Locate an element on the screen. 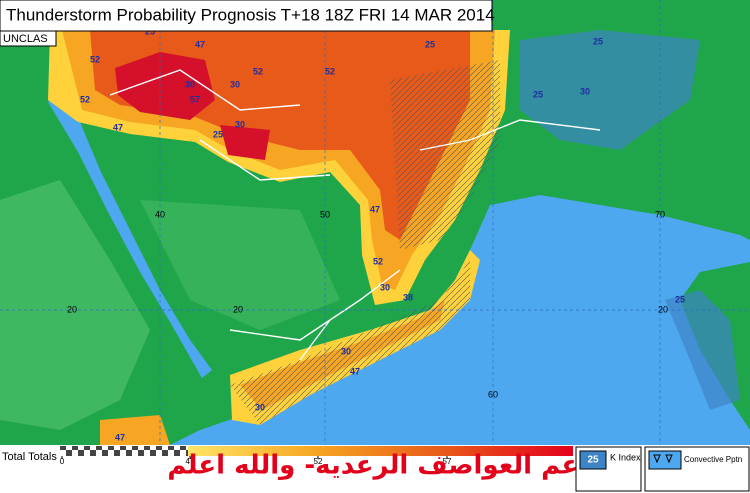  title-box is located at coordinates (246, 16).